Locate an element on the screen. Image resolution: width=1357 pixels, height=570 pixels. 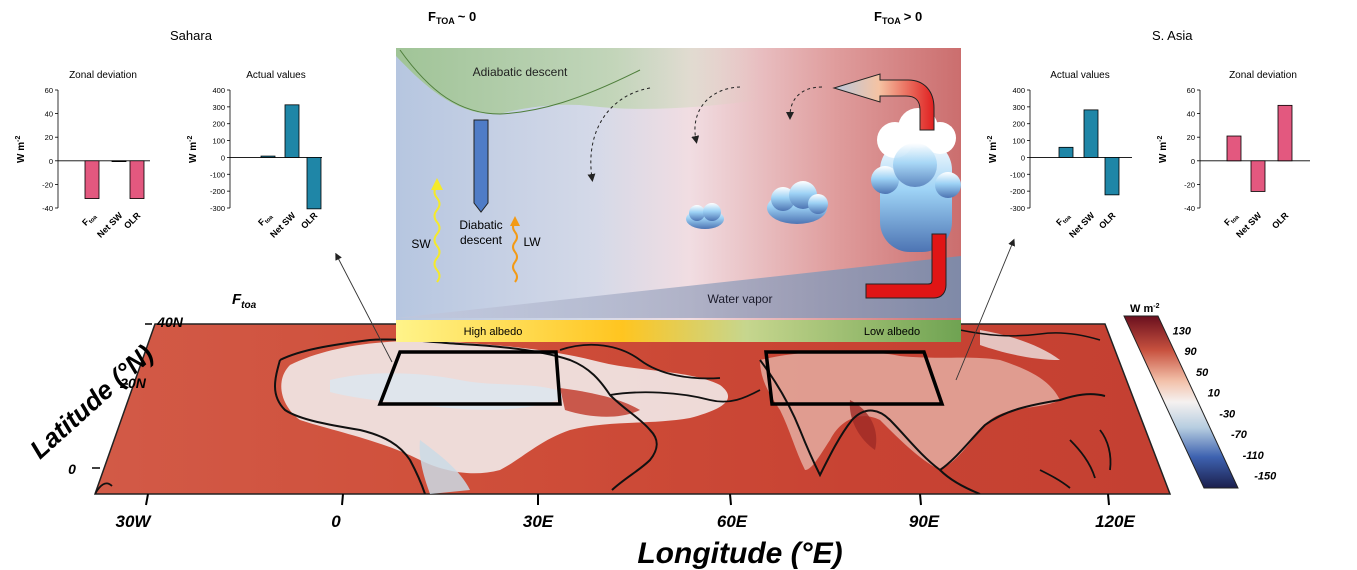
lw-arrow-head is located at coordinates (515, 221).